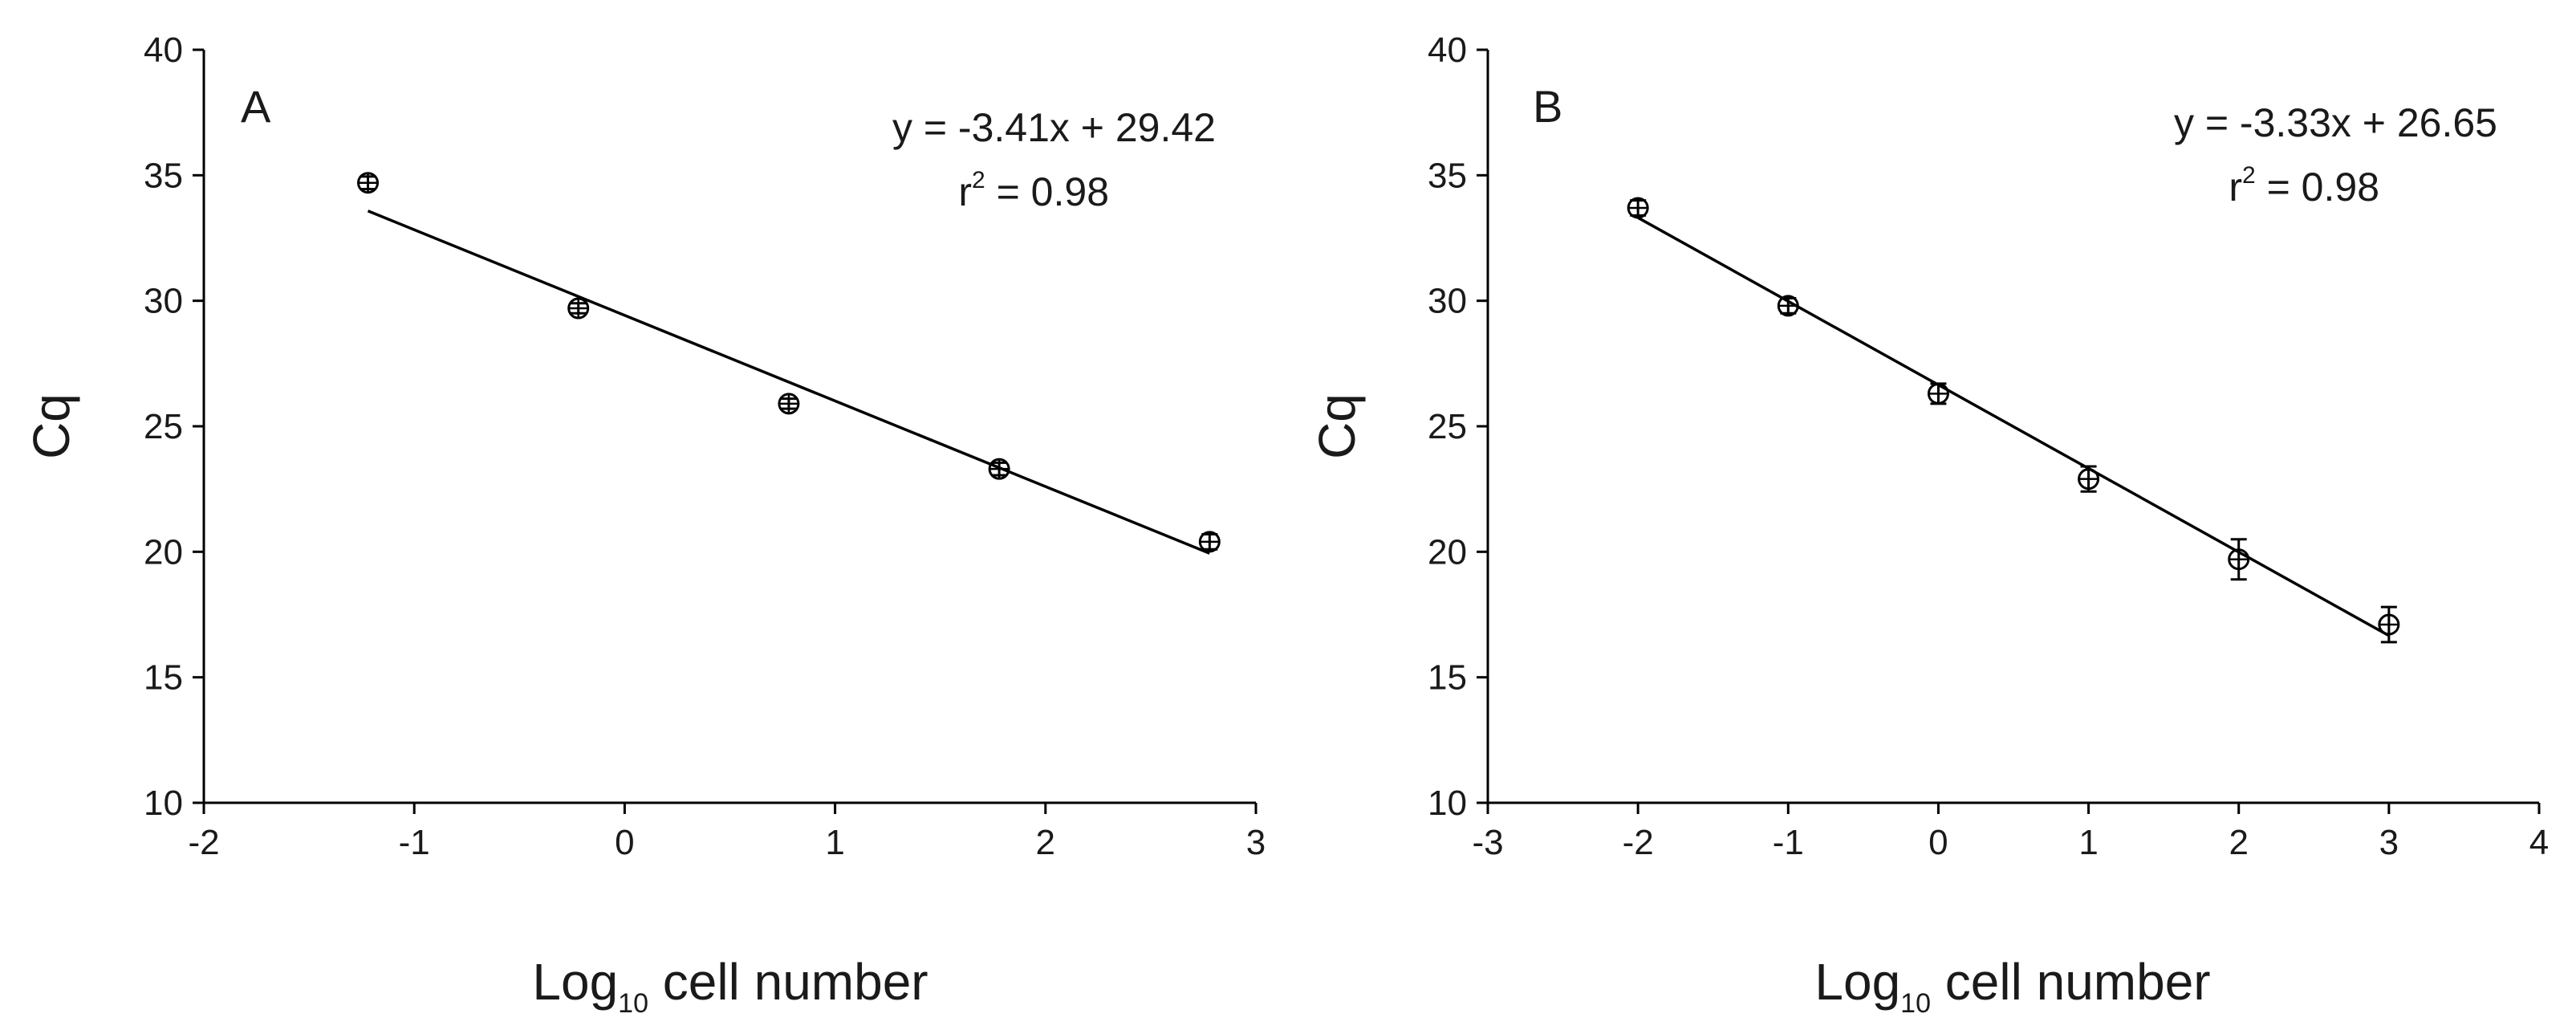 This screenshot has height=1034, width=2576. I want to click on fit-equation: y = -3.33x + 26.65, so click(2335, 123).